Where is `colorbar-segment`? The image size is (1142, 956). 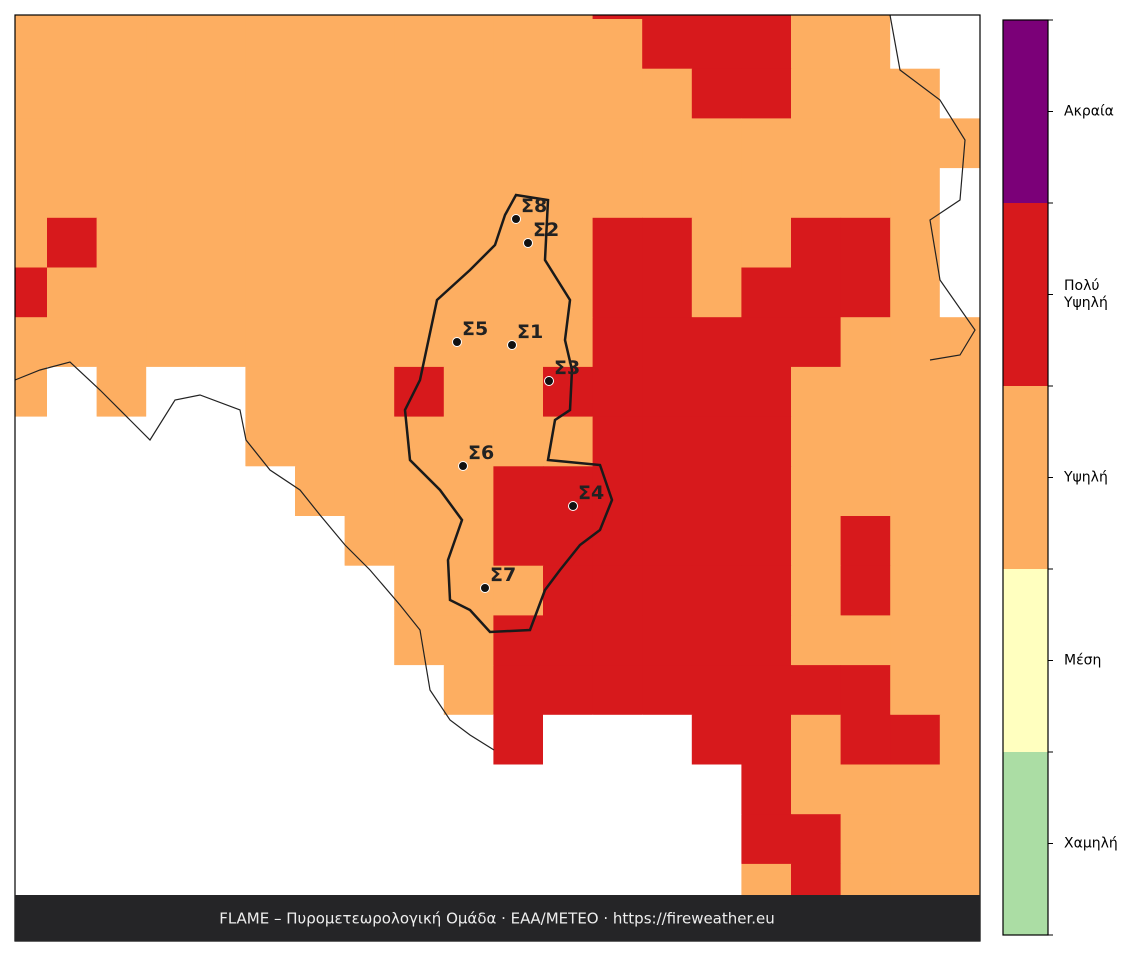
colorbar-segment is located at coordinates (1025, 111).